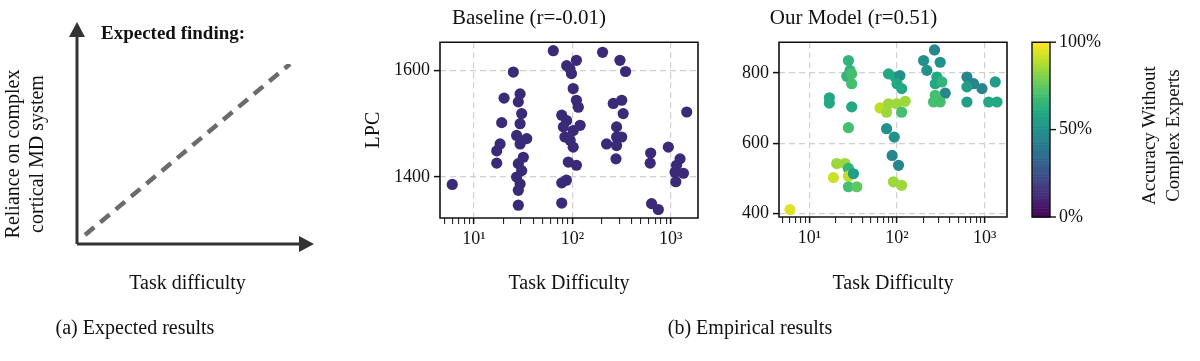  Describe the element at coordinates (755, 141) in the screenshot. I see `y-tick-label: 600` at that location.